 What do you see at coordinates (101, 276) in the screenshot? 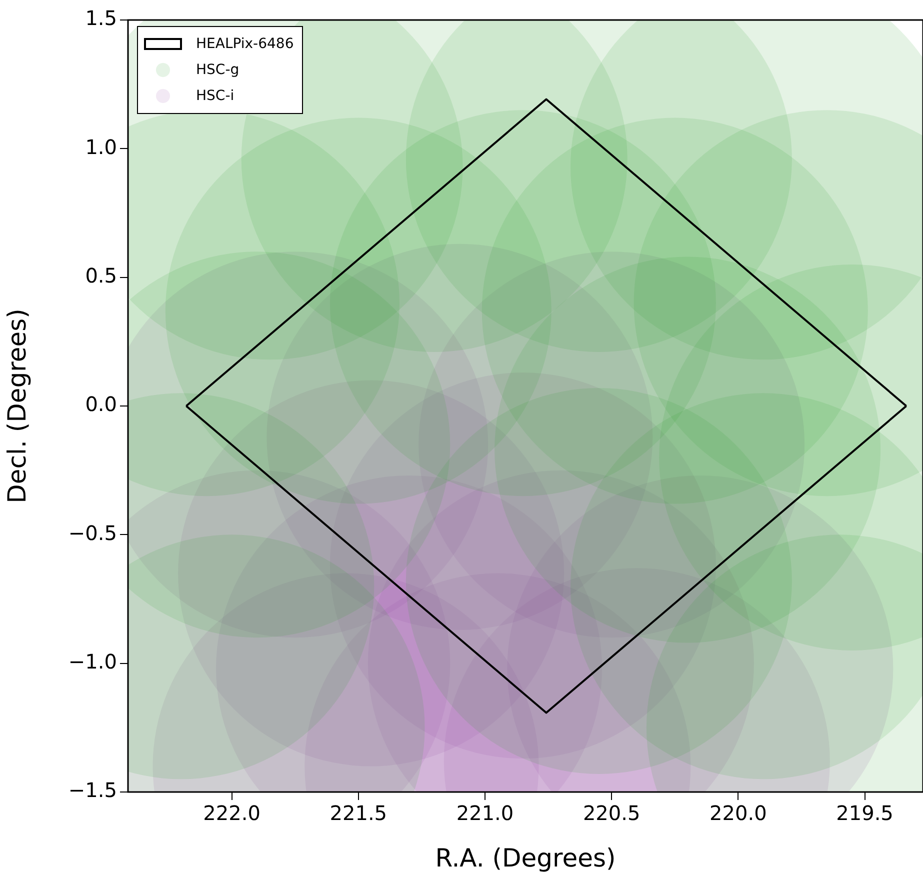
I see `y-tick-label: 0.5` at bounding box center [101, 276].